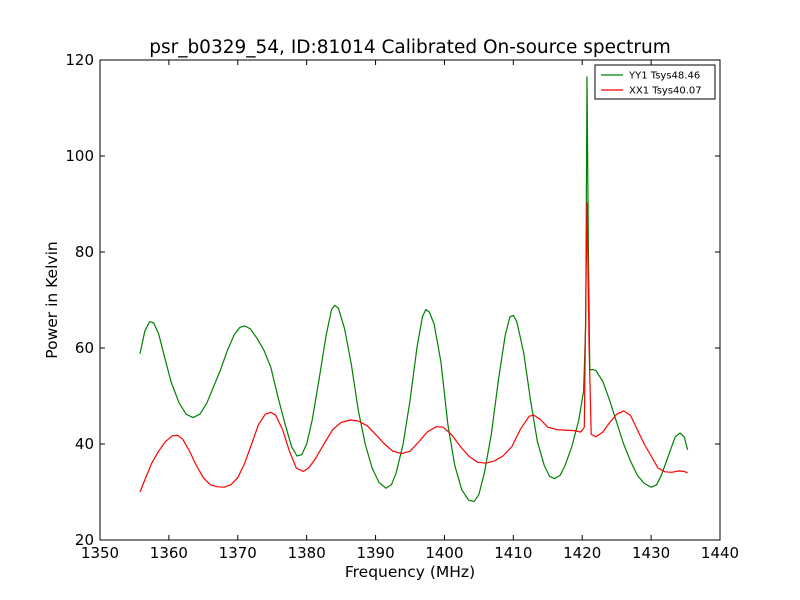 The height and width of the screenshot is (600, 800). What do you see at coordinates (410, 572) in the screenshot?
I see `x-axis-label: Frequency (MHz)` at bounding box center [410, 572].